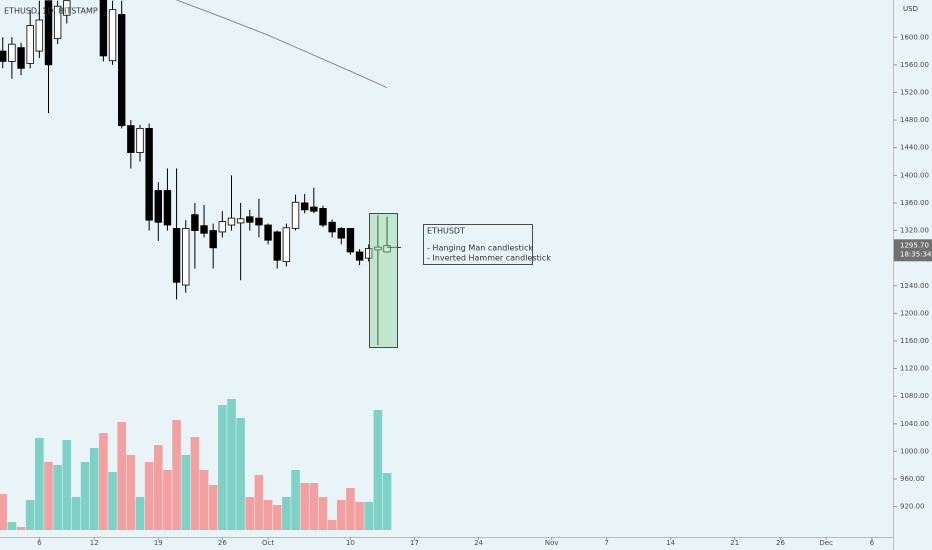 This screenshot has height=550, width=932. I want to click on y-tick-label: 1040.00, so click(914, 424).